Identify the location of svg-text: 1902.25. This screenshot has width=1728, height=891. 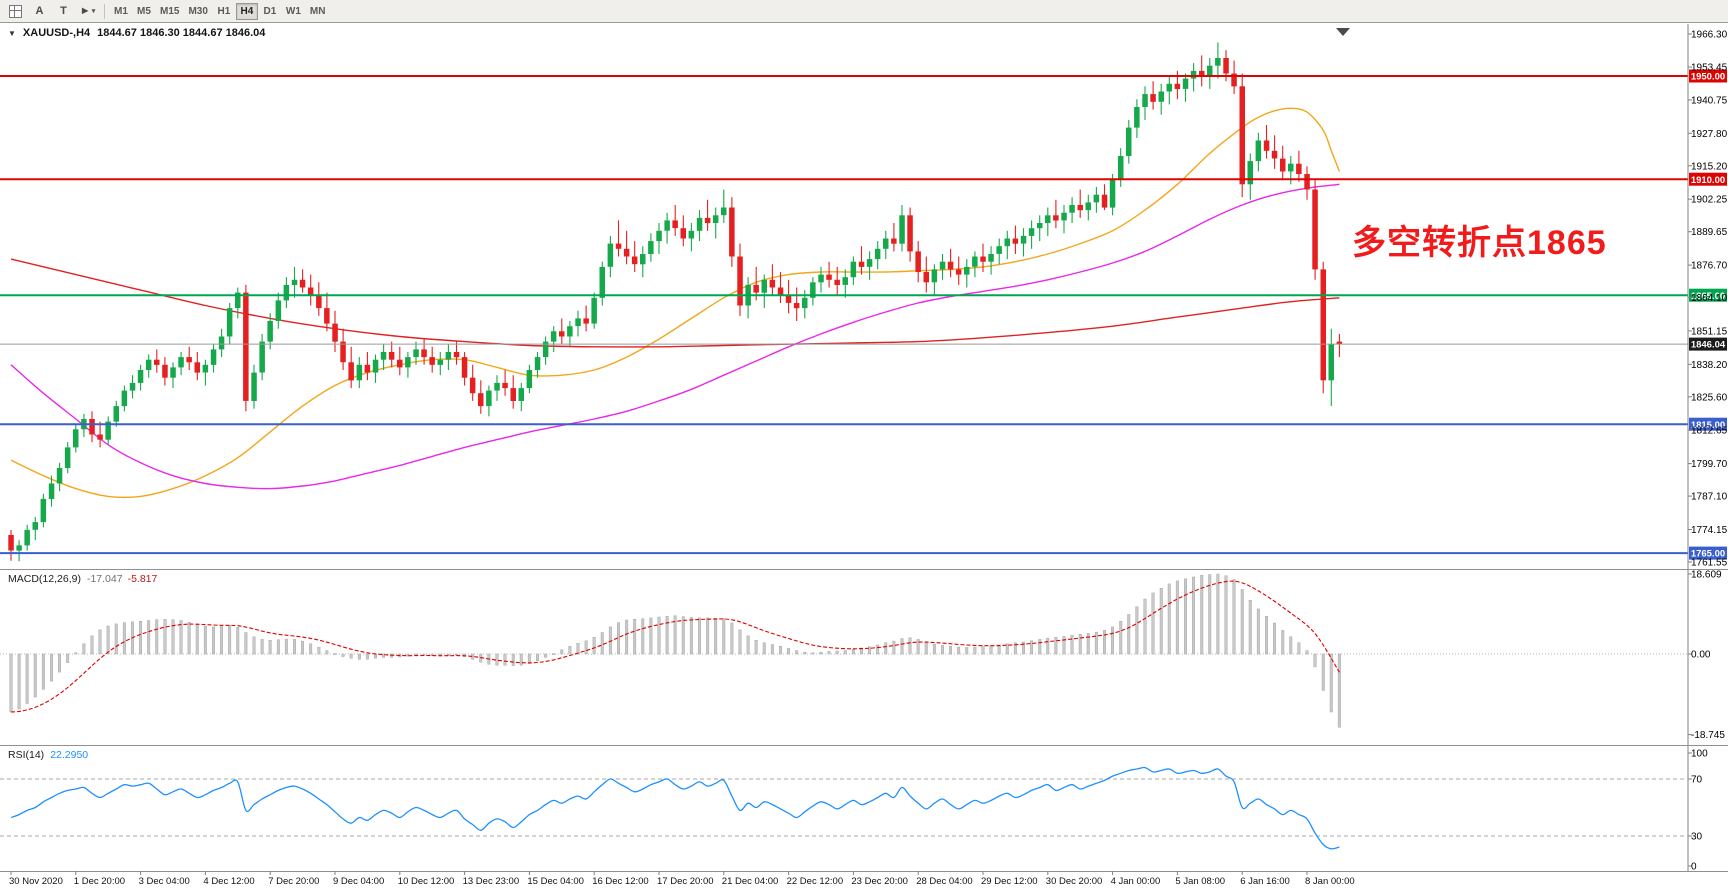
(1709, 200).